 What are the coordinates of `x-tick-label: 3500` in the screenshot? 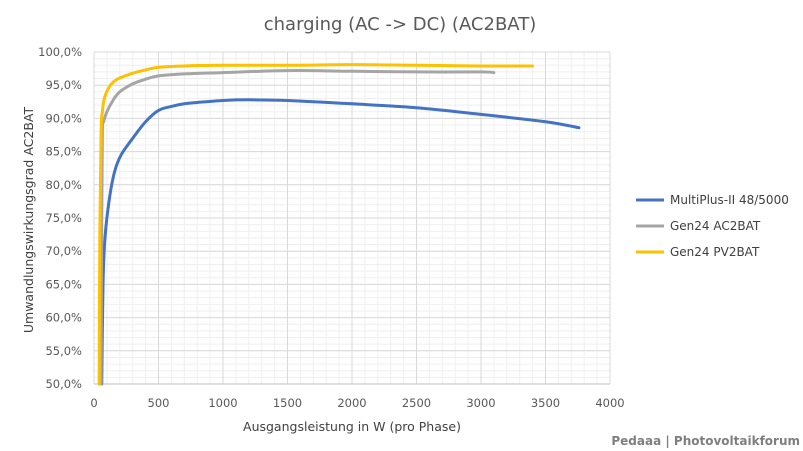 It's located at (545, 403).